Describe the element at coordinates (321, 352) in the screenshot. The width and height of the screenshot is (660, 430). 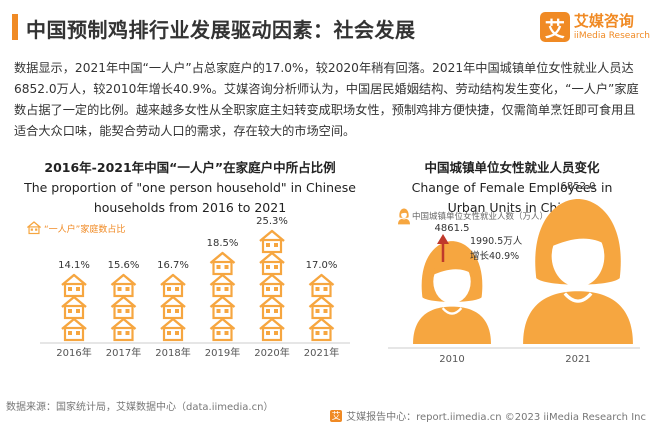
I see `chart1-category-label: 2021年` at that location.